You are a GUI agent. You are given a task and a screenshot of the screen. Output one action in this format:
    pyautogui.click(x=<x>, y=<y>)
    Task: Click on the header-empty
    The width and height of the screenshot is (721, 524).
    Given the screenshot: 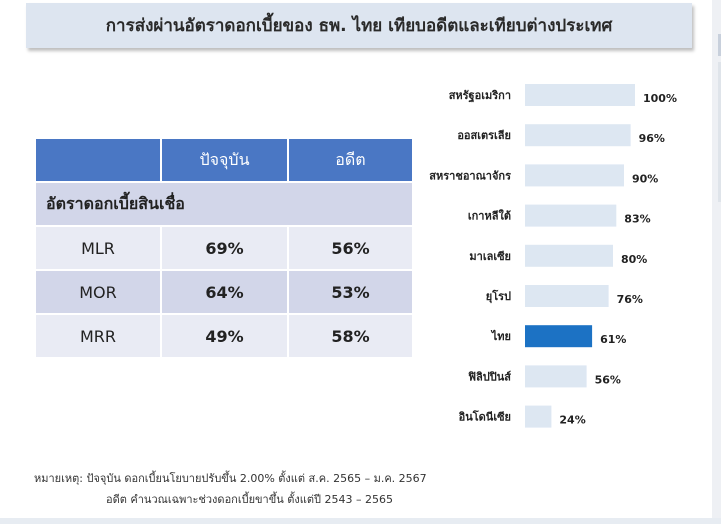 What is the action you would take?
    pyautogui.click(x=98, y=160)
    